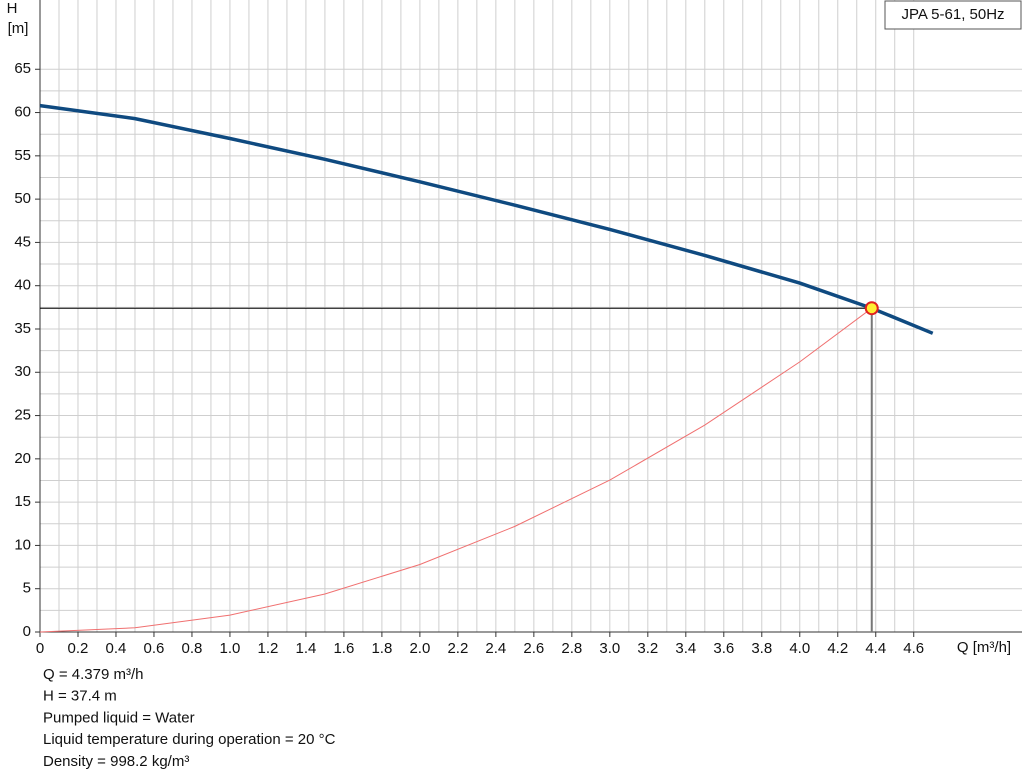 Image resolution: width=1024 pixels, height=781 pixels. Describe the element at coordinates (268, 648) in the screenshot. I see `x-tick-label: 1.2` at that location.